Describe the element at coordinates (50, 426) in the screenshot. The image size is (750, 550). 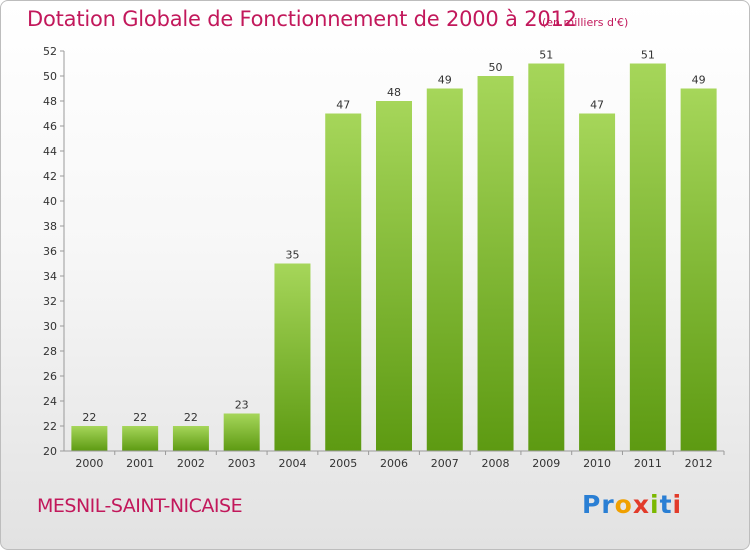
I see `y-tick-label: 22` at that location.